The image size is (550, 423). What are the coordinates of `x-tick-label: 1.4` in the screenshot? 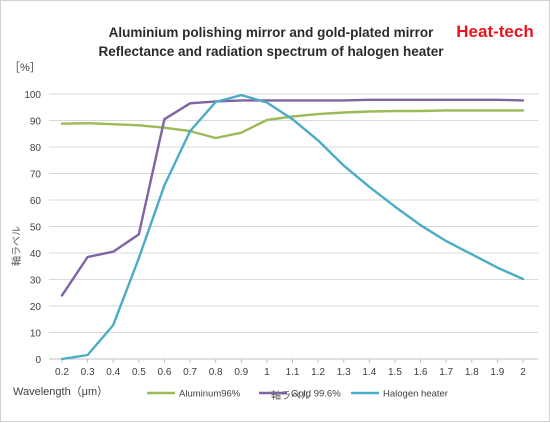 It's located at (369, 372).